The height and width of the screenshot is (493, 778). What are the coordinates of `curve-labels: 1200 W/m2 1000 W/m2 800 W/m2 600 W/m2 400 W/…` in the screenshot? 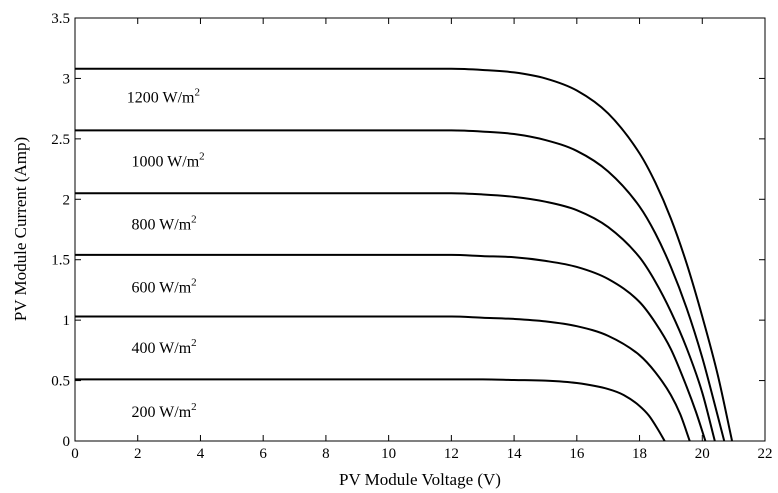 It's located at (166, 254).